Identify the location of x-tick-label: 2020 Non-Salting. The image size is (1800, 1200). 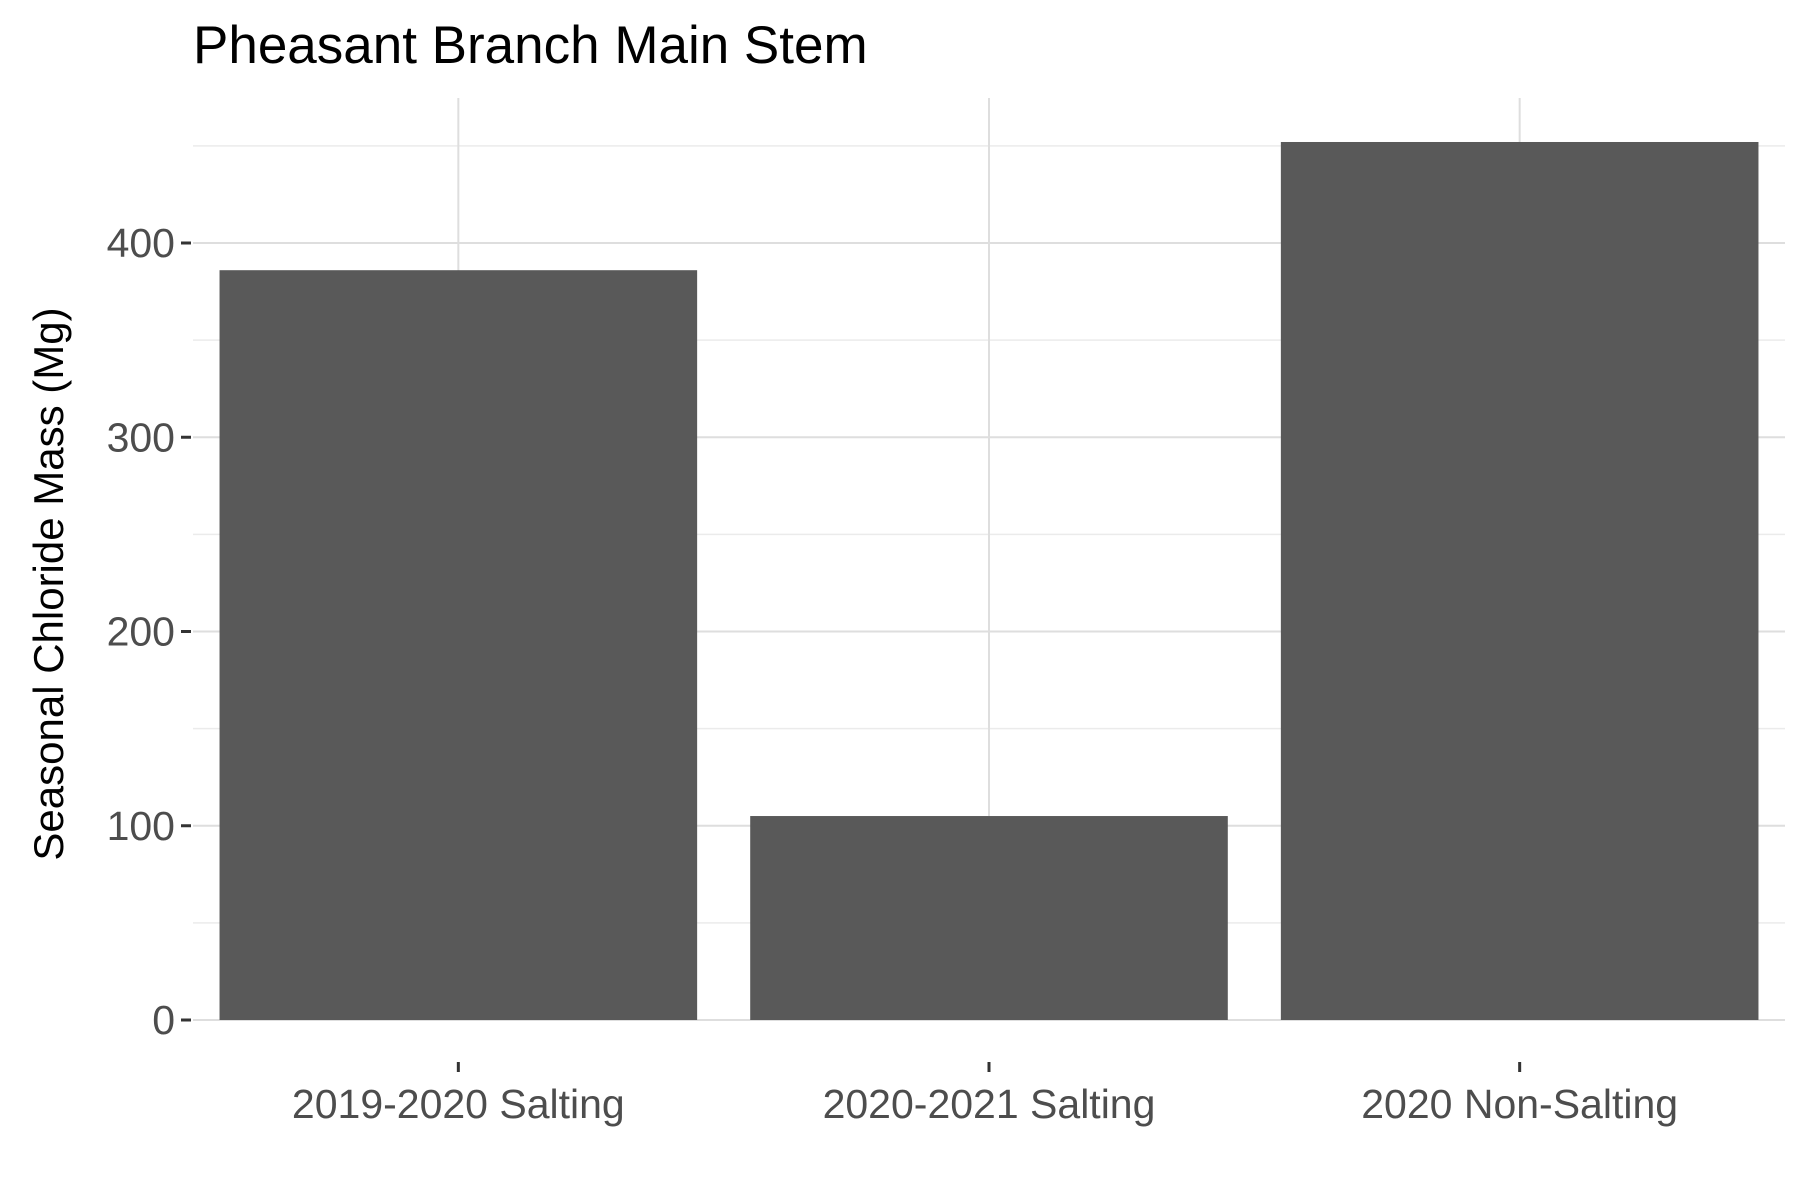
(1519, 1104).